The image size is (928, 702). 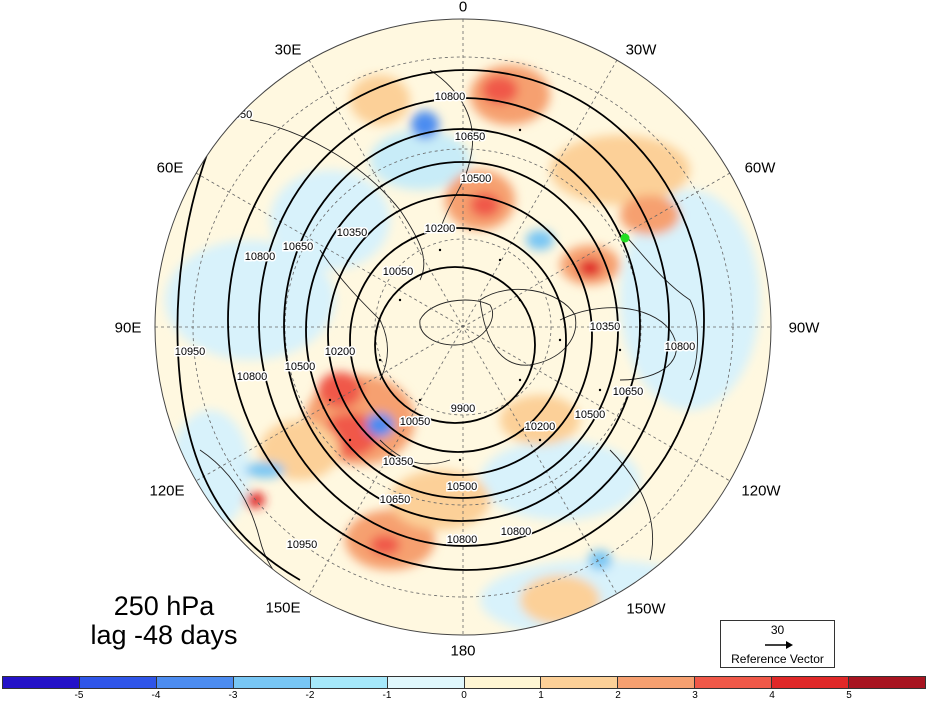 I want to click on title-block: 250 hPa lag -48 days, so click(x=164, y=621).